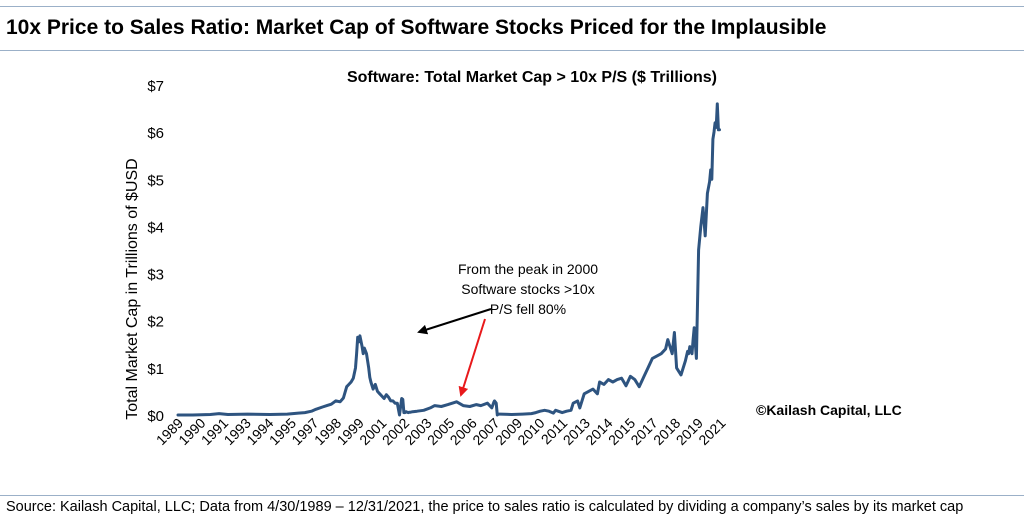 The image size is (1024, 528). What do you see at coordinates (155, 180) in the screenshot?
I see `y-tick-label: $5` at bounding box center [155, 180].